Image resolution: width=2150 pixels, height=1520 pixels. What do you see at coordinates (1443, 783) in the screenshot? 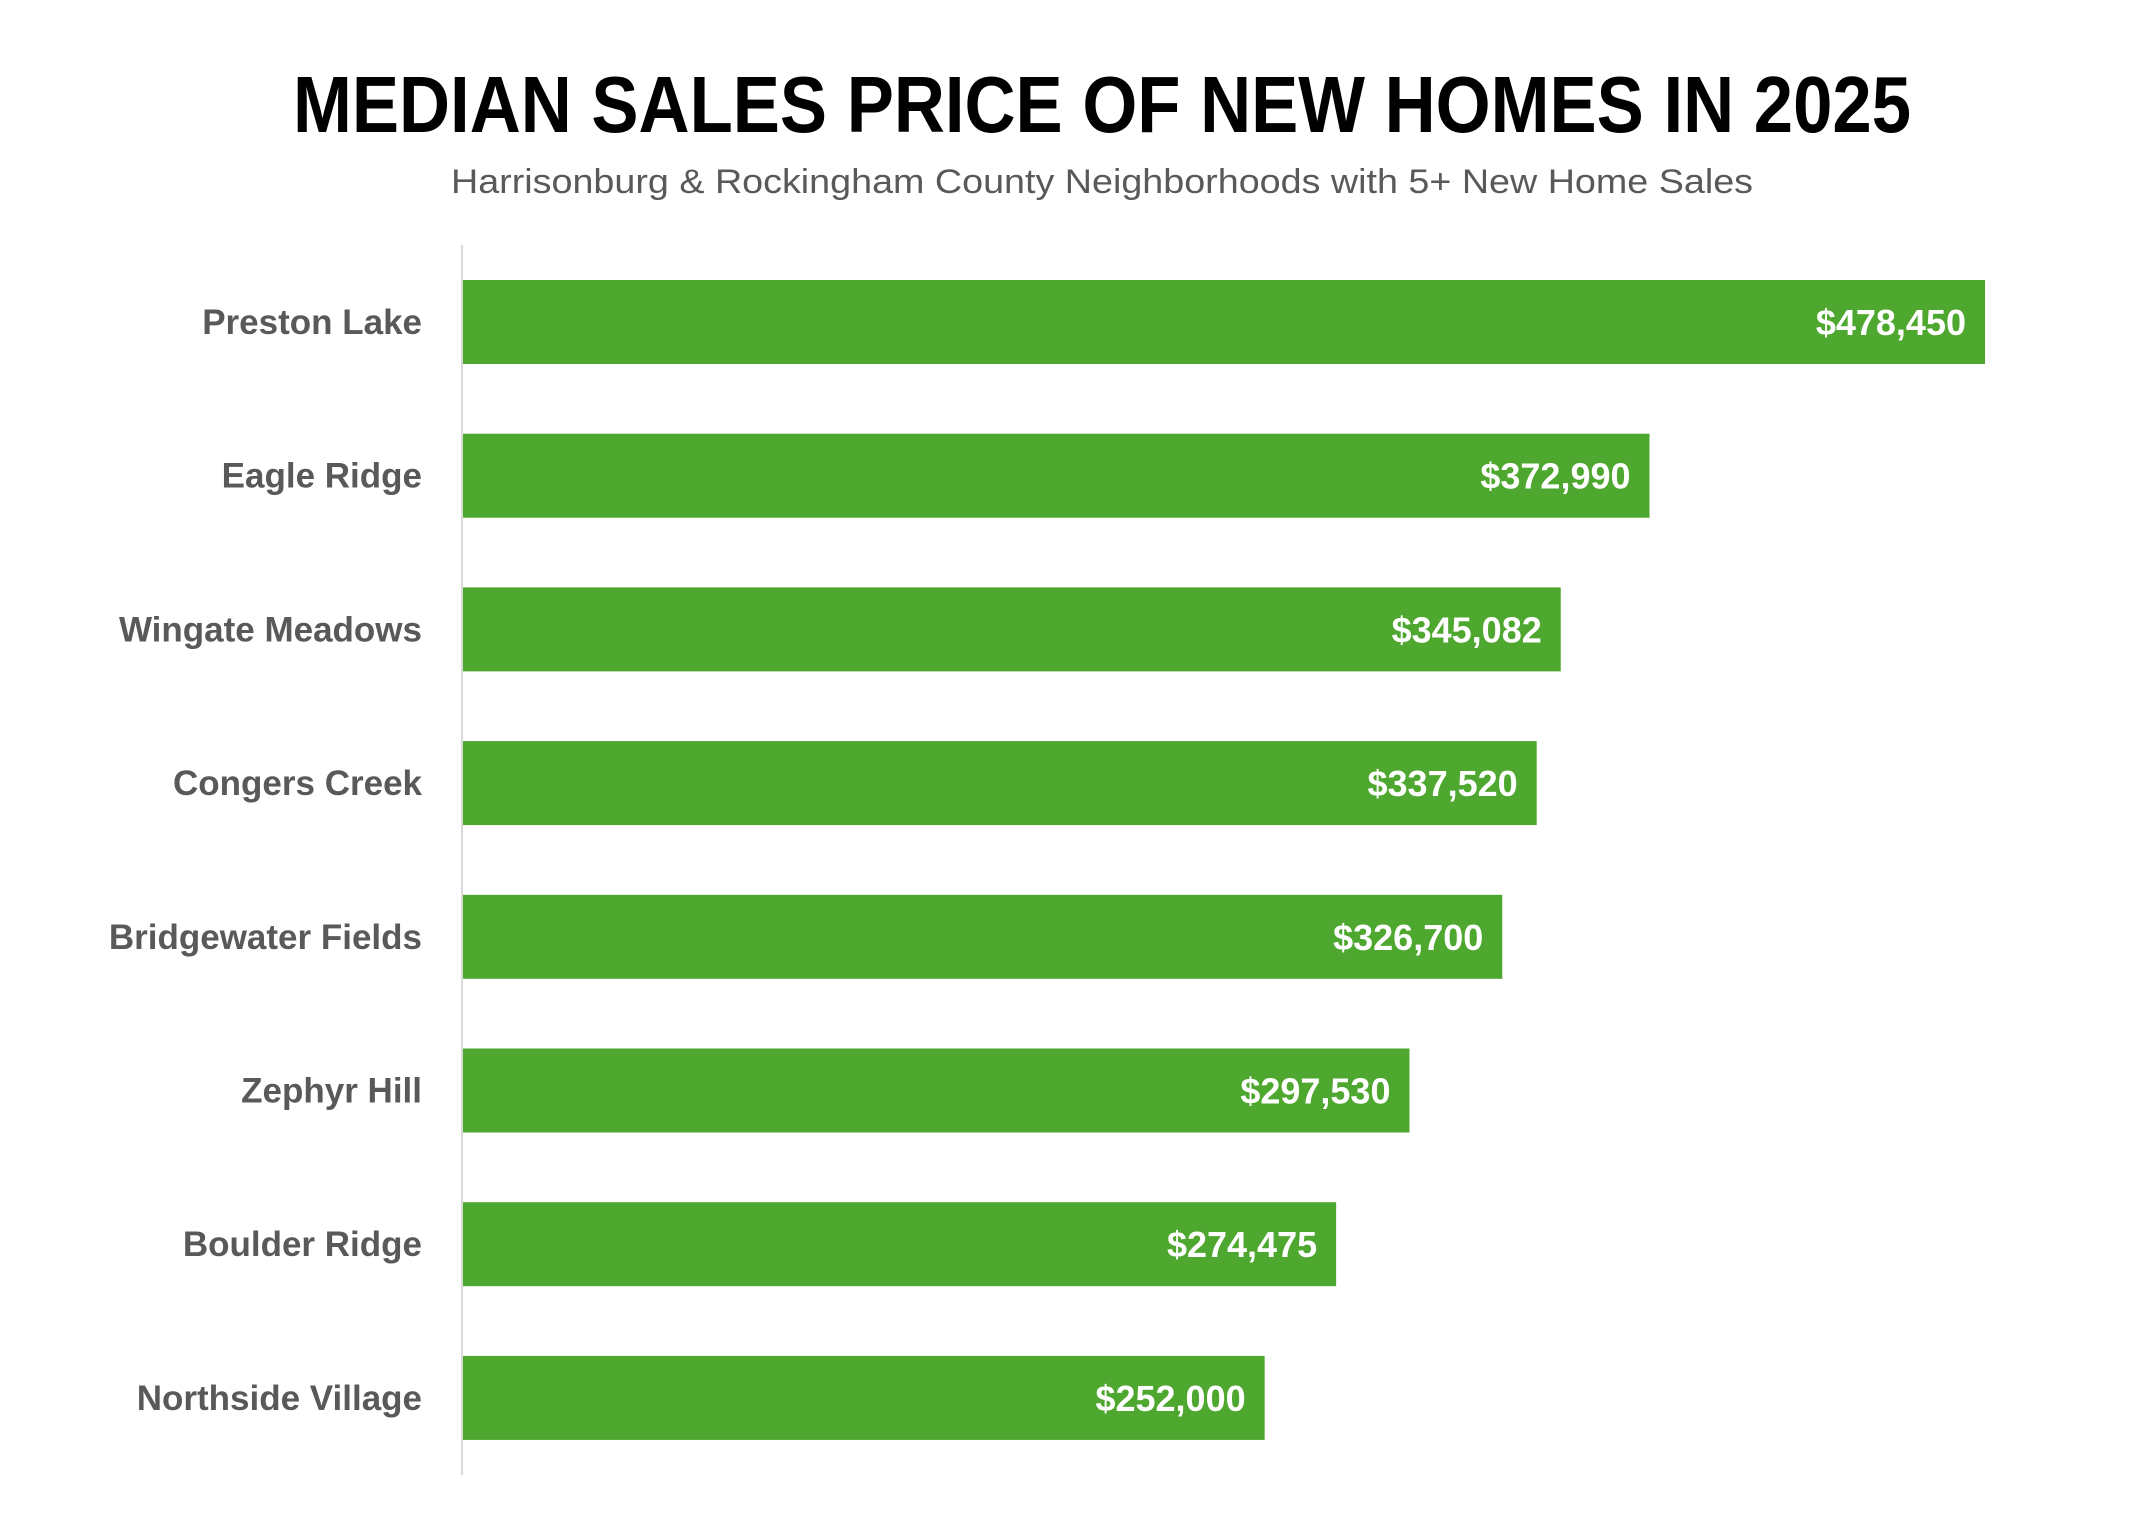
I see `data-label: $337,520` at bounding box center [1443, 783].